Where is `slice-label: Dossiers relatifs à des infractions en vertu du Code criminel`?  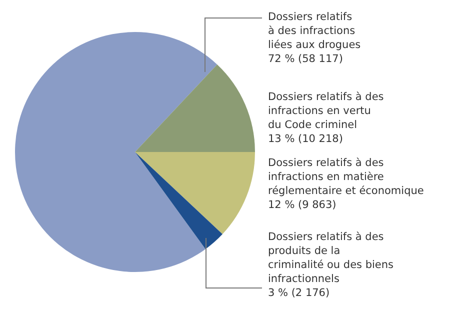 slice-label: Dossiers relatifs à des infractions en vertu du Code criminel is located at coordinates (326, 111).